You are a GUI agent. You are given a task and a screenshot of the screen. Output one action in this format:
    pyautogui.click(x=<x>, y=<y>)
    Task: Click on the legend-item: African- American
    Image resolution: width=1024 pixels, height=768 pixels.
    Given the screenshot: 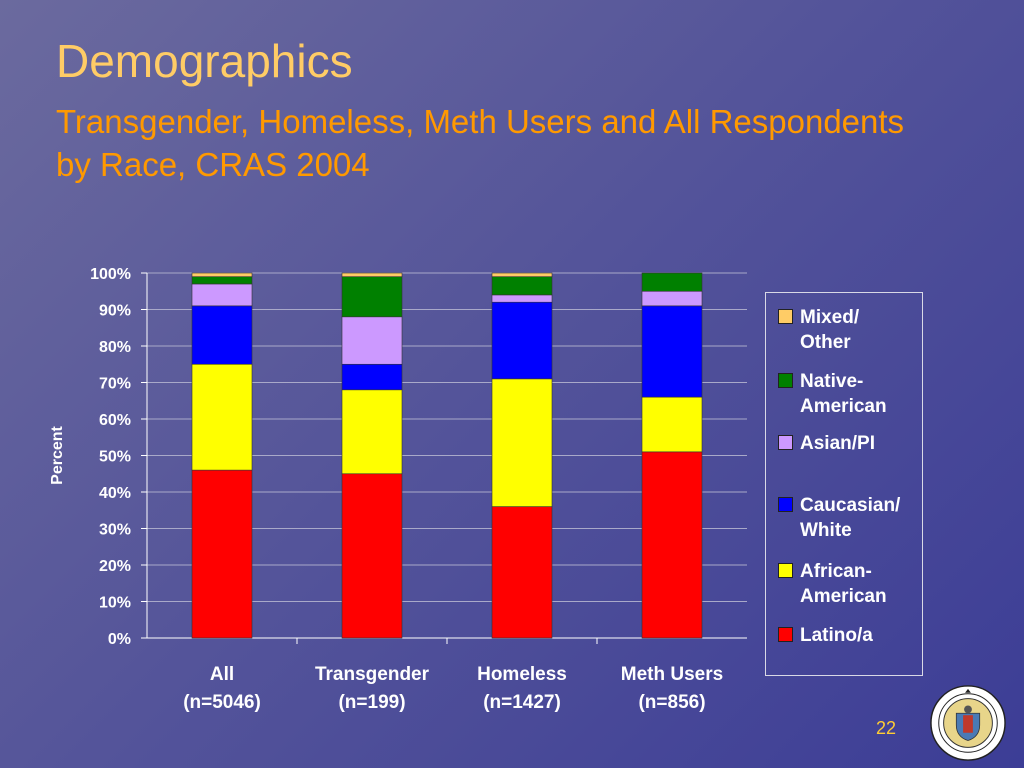 What is the action you would take?
    pyautogui.click(x=832, y=584)
    